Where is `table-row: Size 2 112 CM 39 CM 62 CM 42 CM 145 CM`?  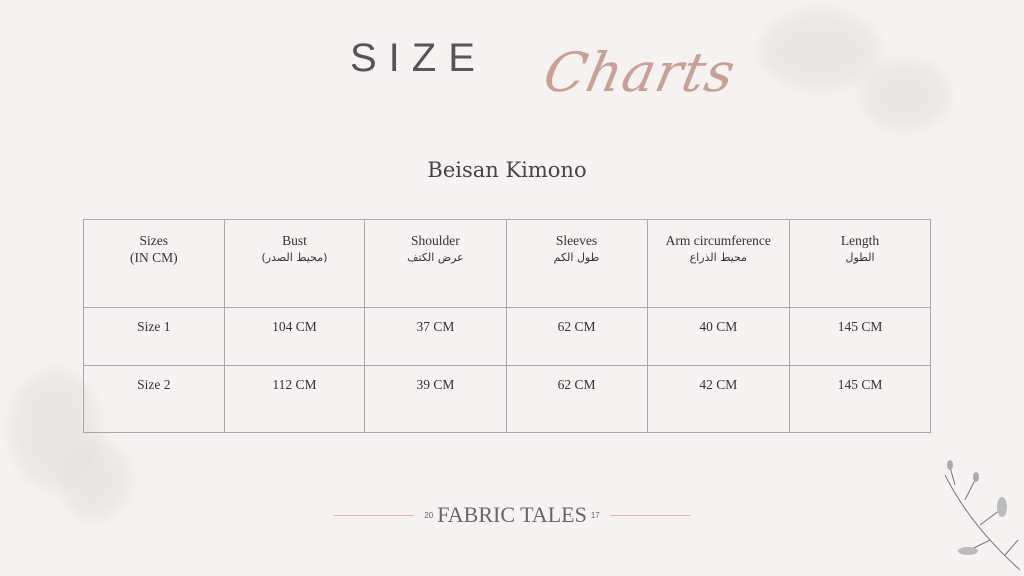 table-row: Size 2 112 CM 39 CM 62 CM 42 CM 145 CM is located at coordinates (507, 399).